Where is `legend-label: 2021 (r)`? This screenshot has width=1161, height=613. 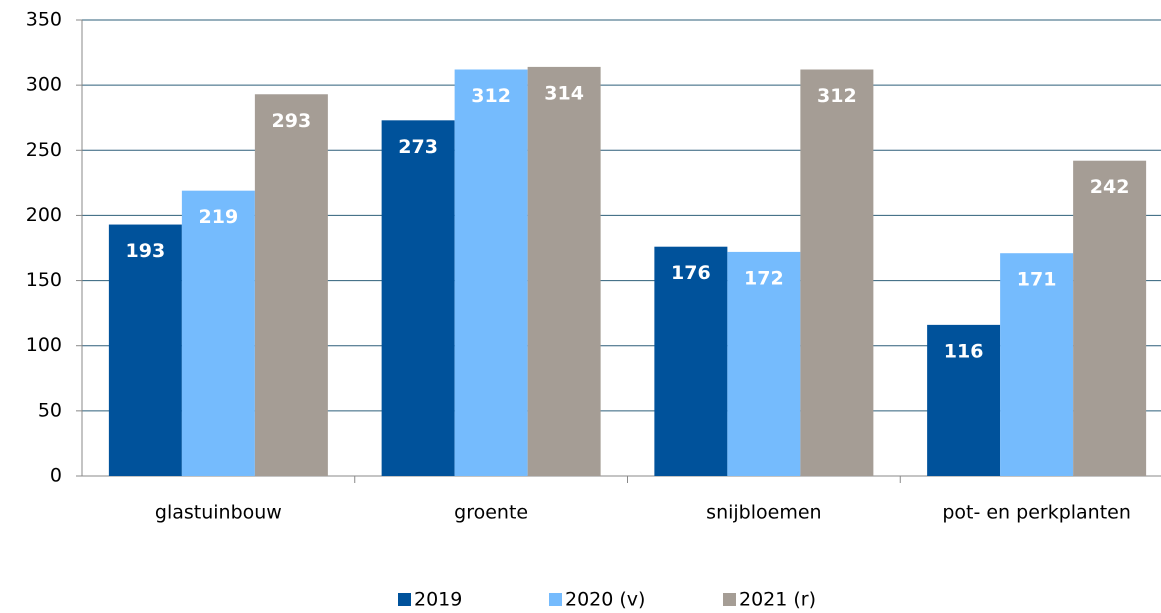
legend-label: 2021 (r) is located at coordinates (777, 600).